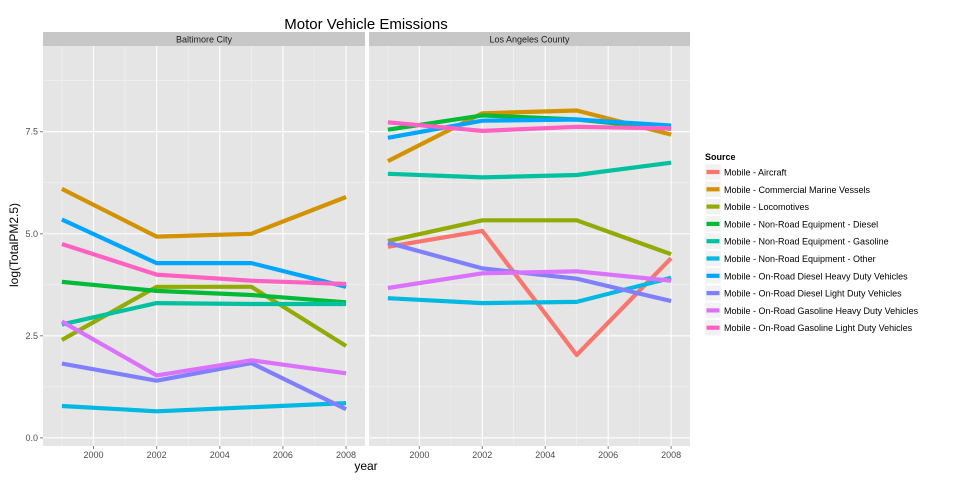 The image size is (960, 480). I want to click on legend-title: Source, so click(720, 157).